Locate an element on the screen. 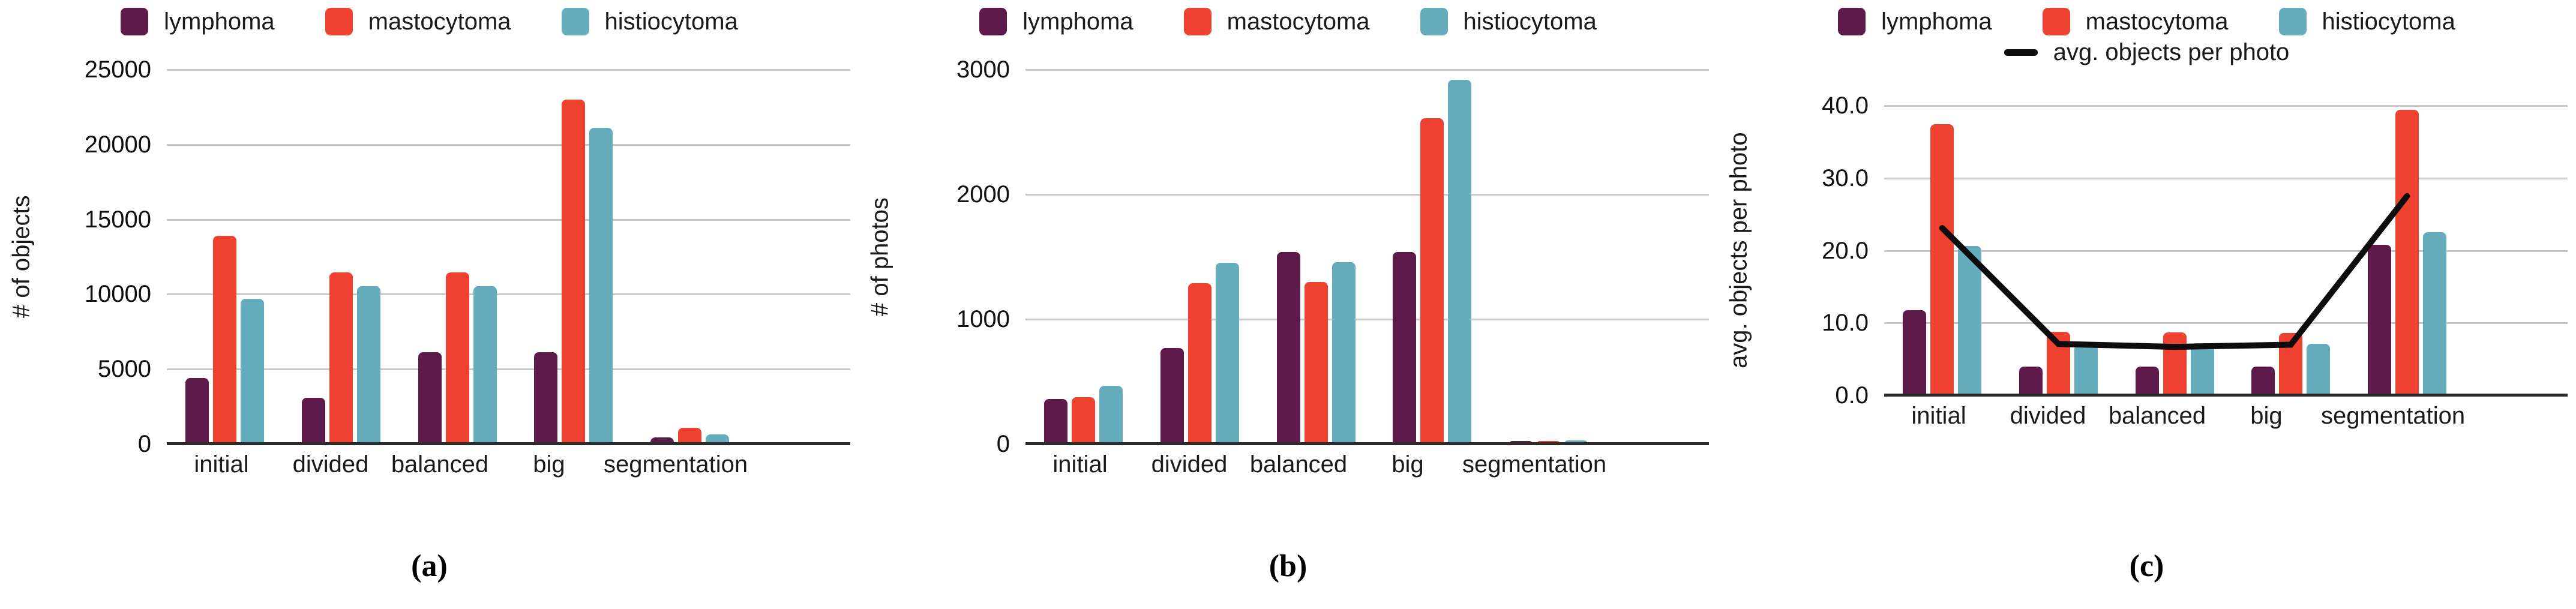  y-tick-label: 25000 is located at coordinates (117, 69).